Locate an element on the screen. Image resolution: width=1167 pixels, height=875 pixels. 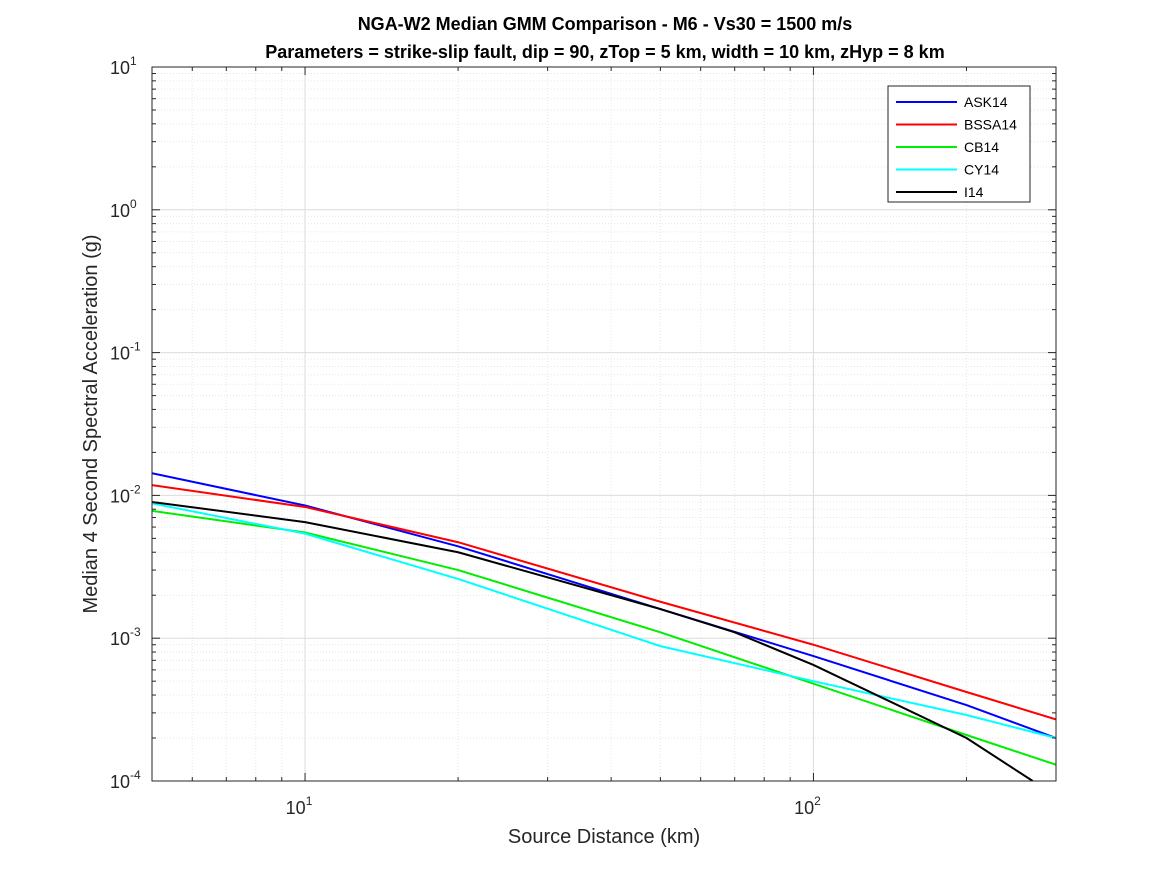
legend-box is located at coordinates (959, 144).